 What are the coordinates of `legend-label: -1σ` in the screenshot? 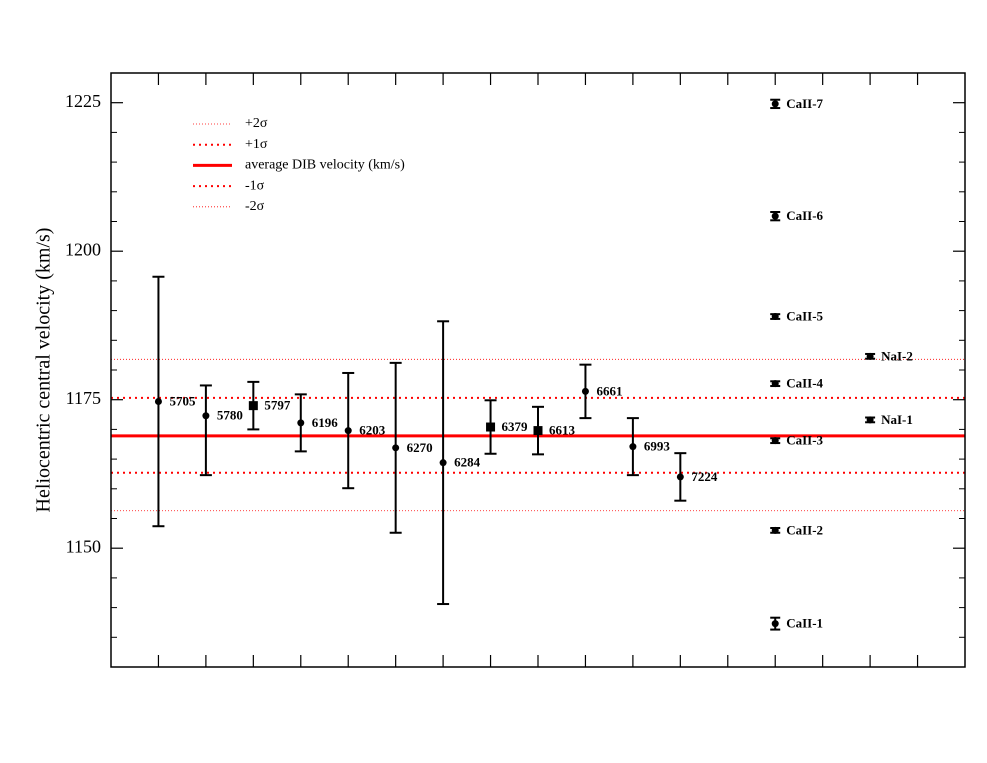 It's located at (255, 185).